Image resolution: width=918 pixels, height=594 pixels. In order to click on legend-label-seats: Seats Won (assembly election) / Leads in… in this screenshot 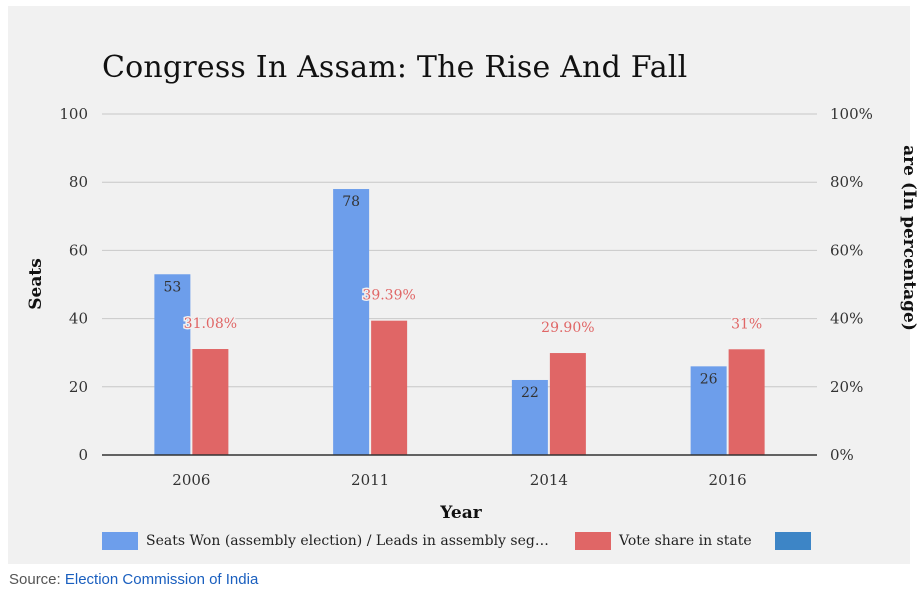, I will do `click(347, 541)`.